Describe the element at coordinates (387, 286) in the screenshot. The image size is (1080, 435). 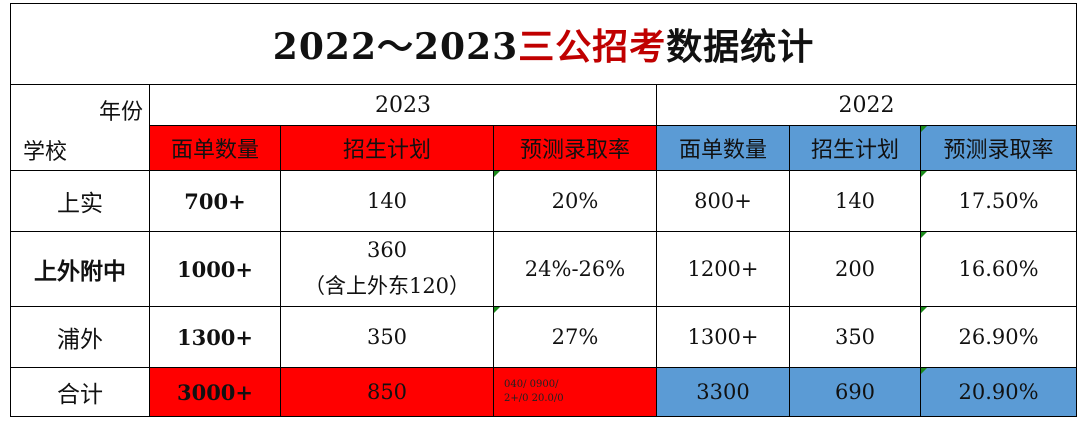
I see `quota-note: （含上外东120）` at that location.